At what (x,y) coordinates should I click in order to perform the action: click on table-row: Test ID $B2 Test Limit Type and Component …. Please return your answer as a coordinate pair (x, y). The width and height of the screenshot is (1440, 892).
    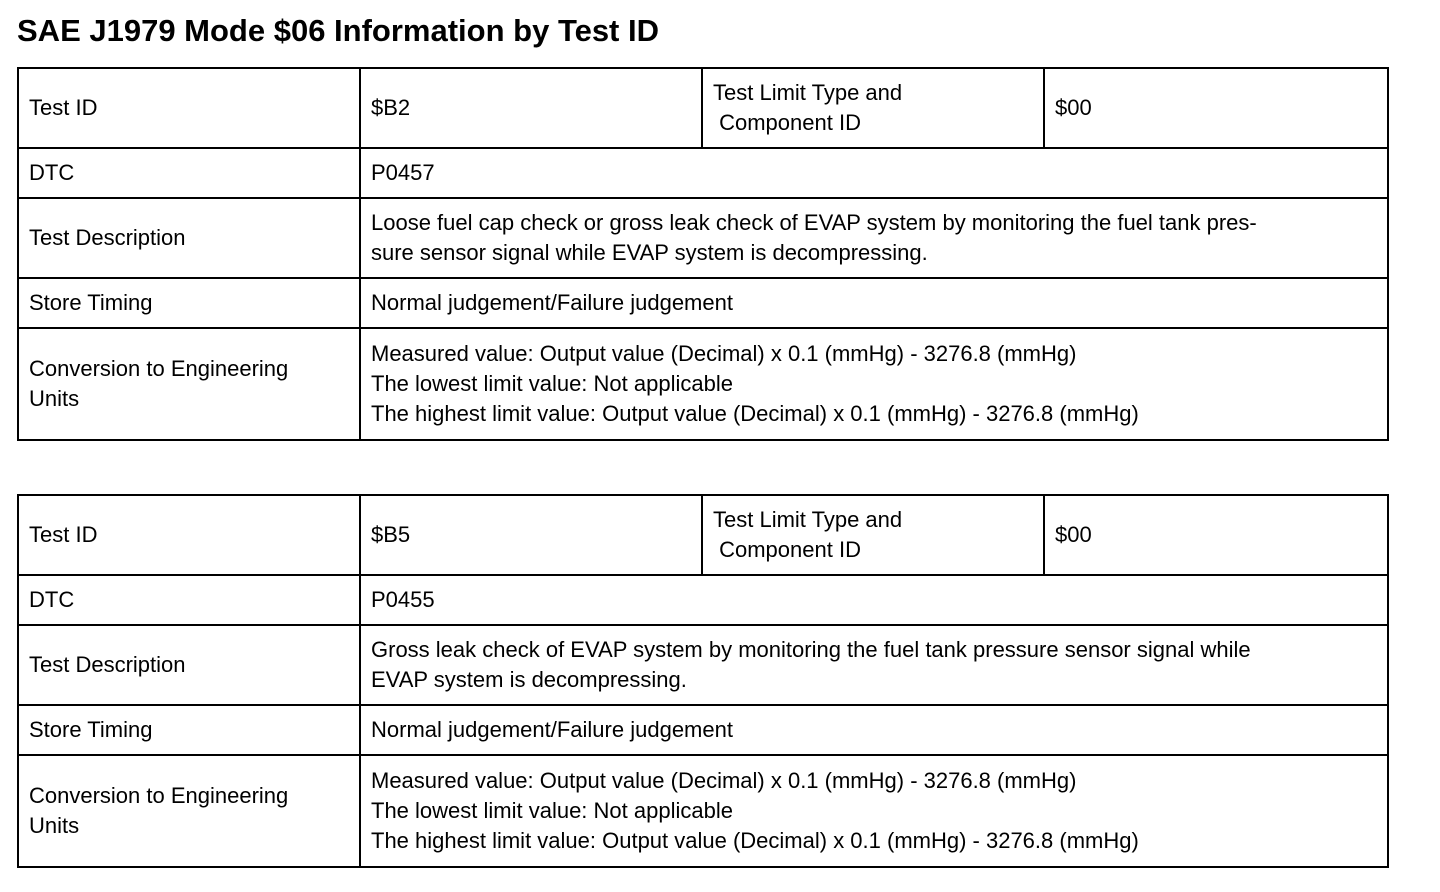
    Looking at the image, I should click on (703, 108).